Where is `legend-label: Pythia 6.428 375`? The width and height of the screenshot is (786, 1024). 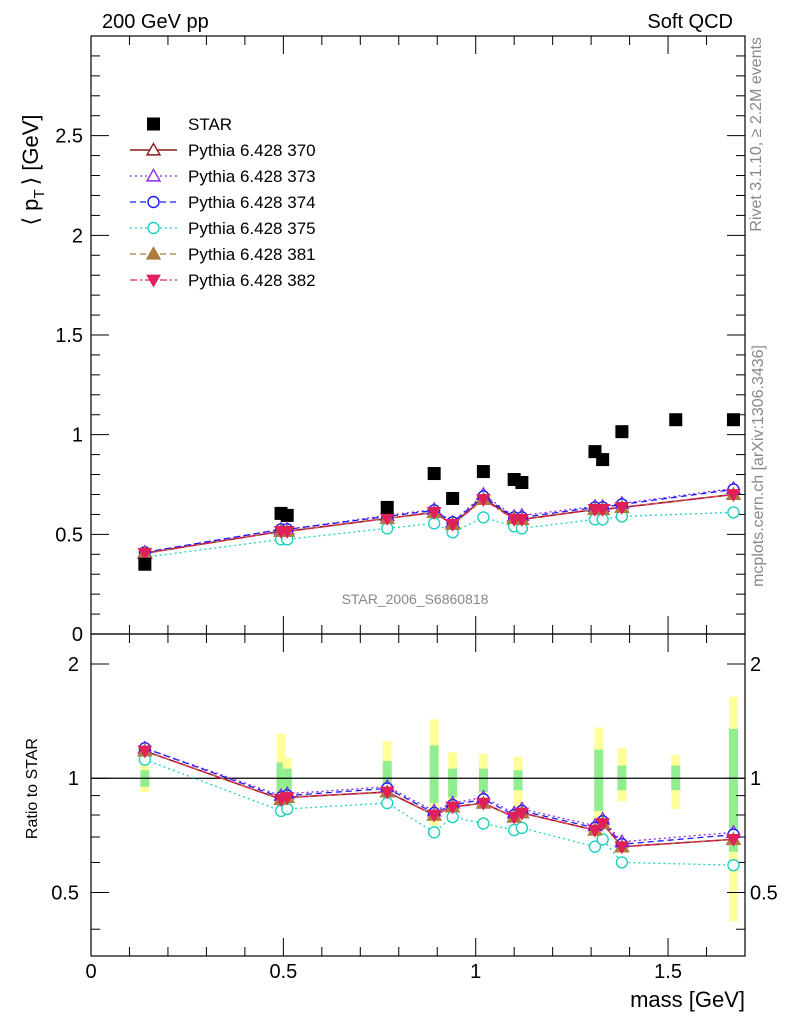
legend-label: Pythia 6.428 375 is located at coordinates (252, 228).